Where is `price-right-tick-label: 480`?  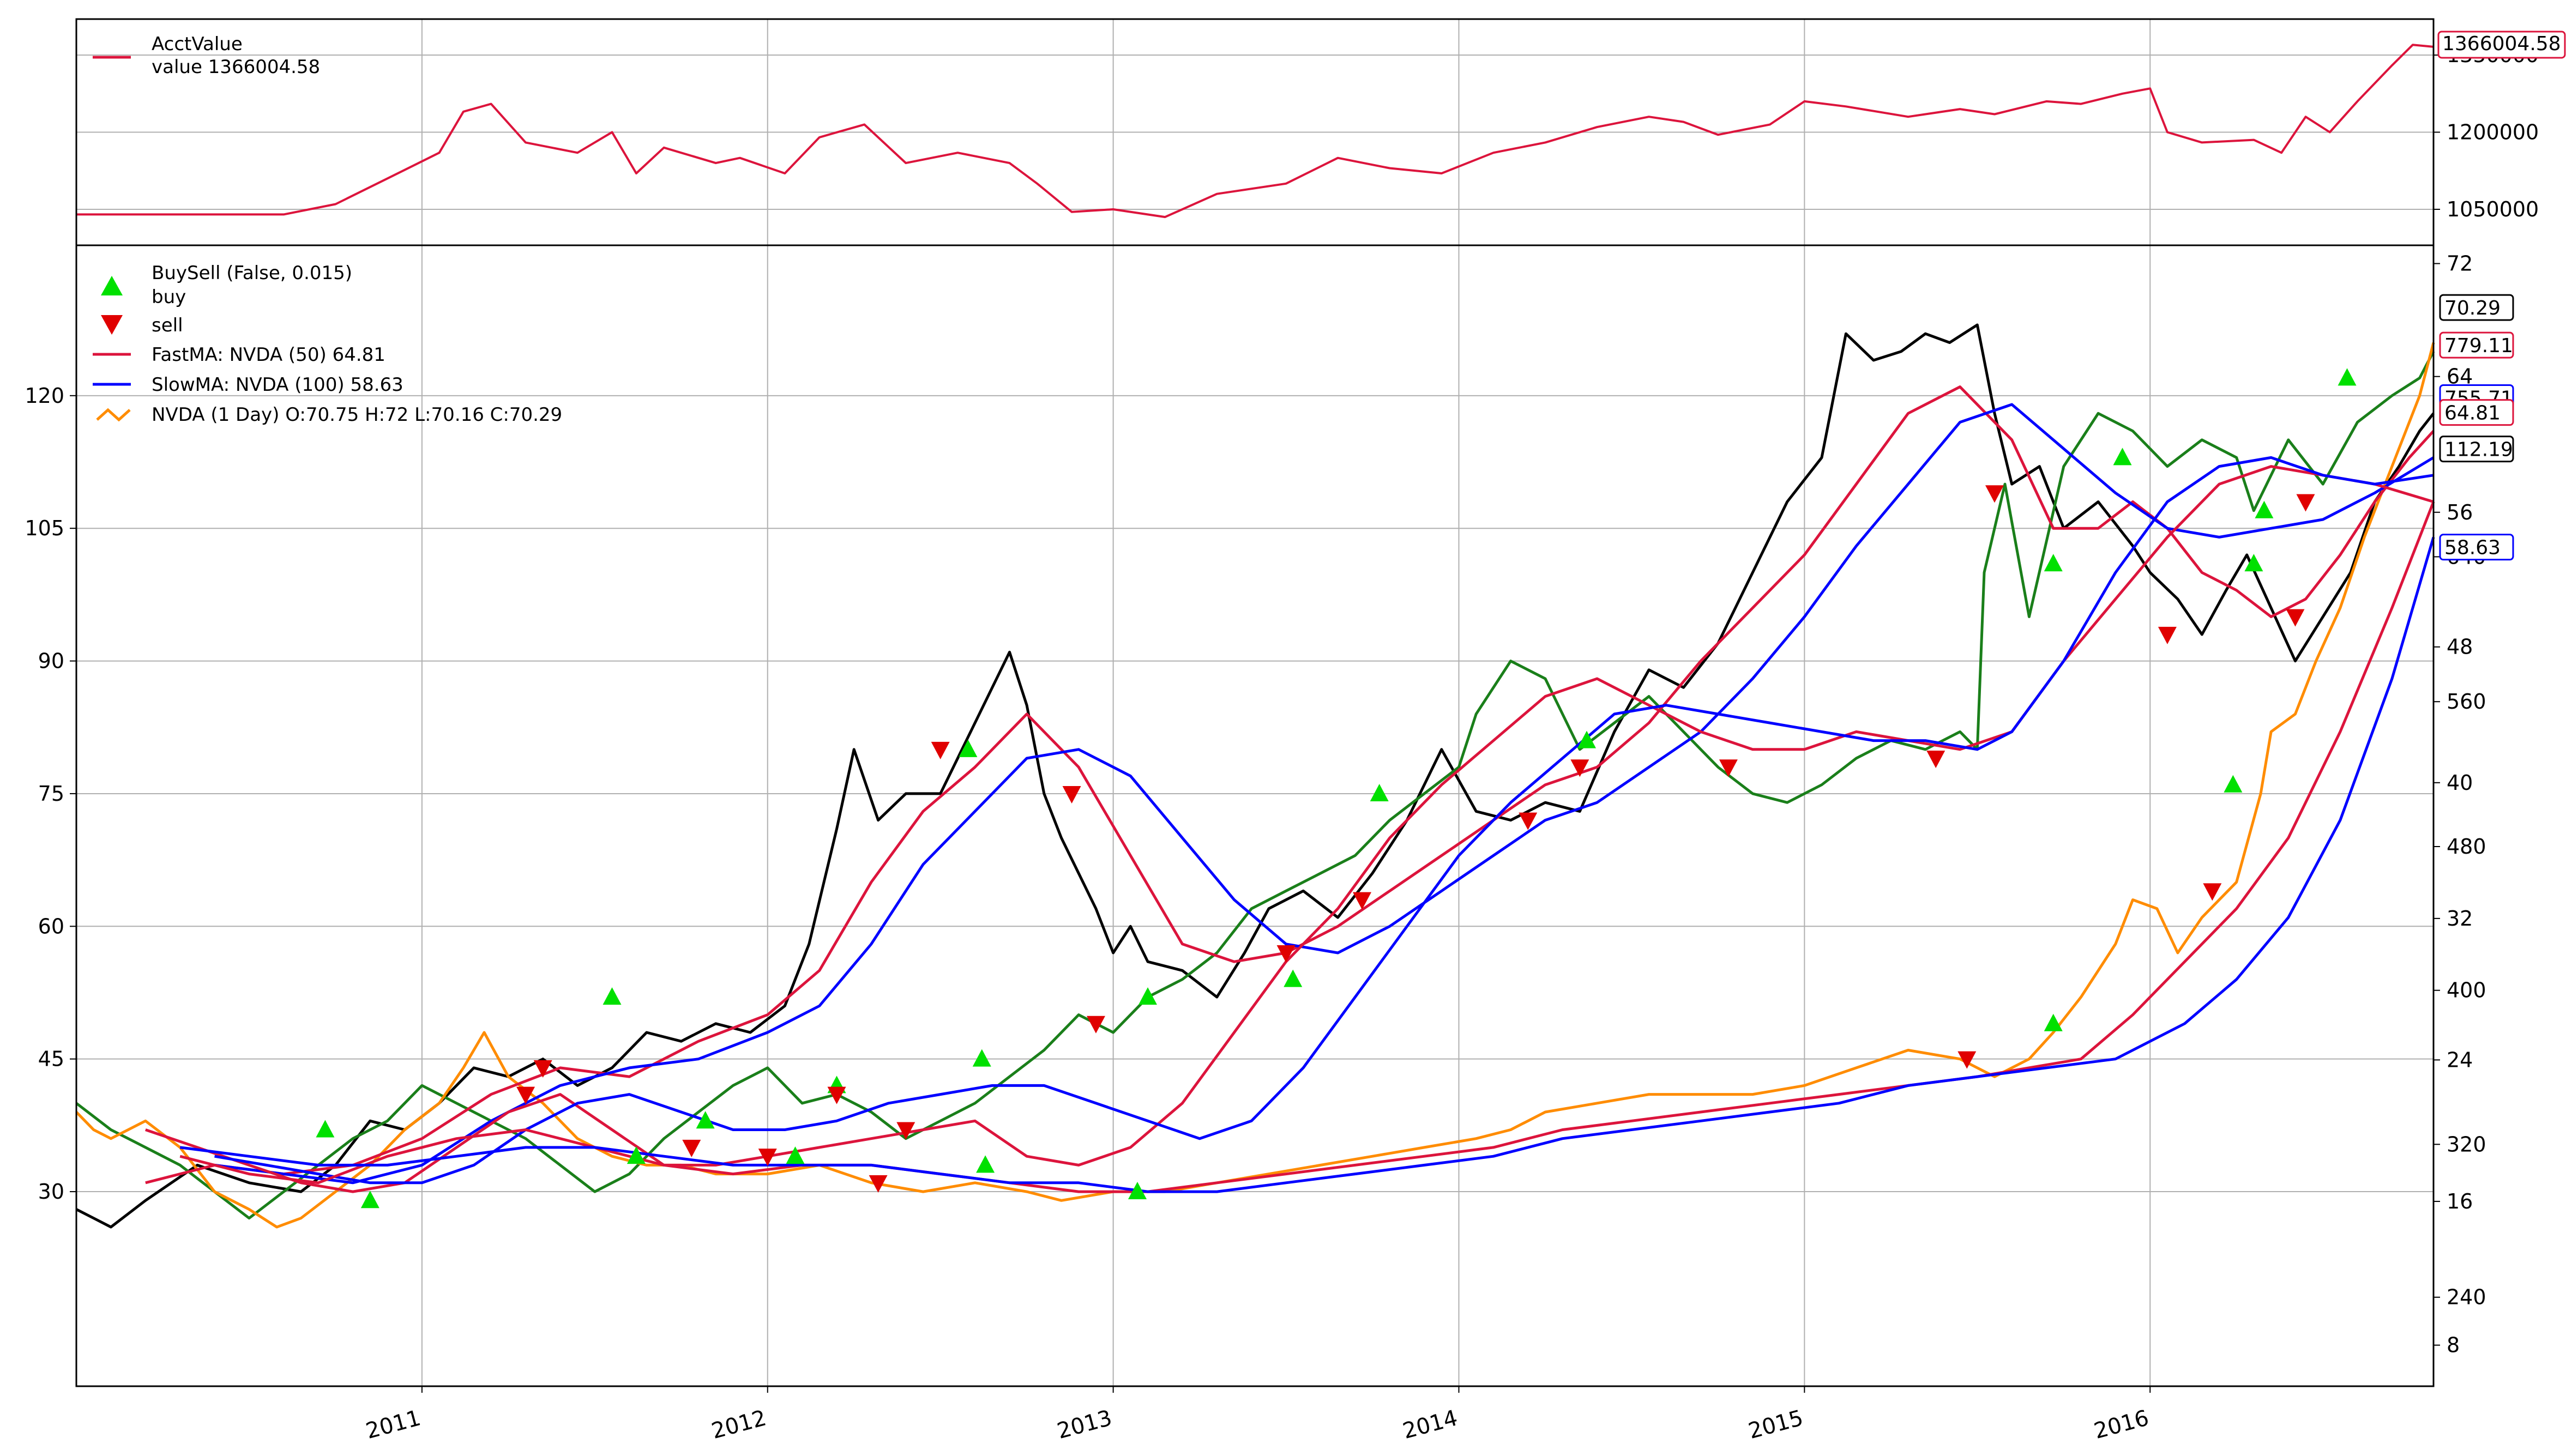
price-right-tick-label: 480 is located at coordinates (2466, 847).